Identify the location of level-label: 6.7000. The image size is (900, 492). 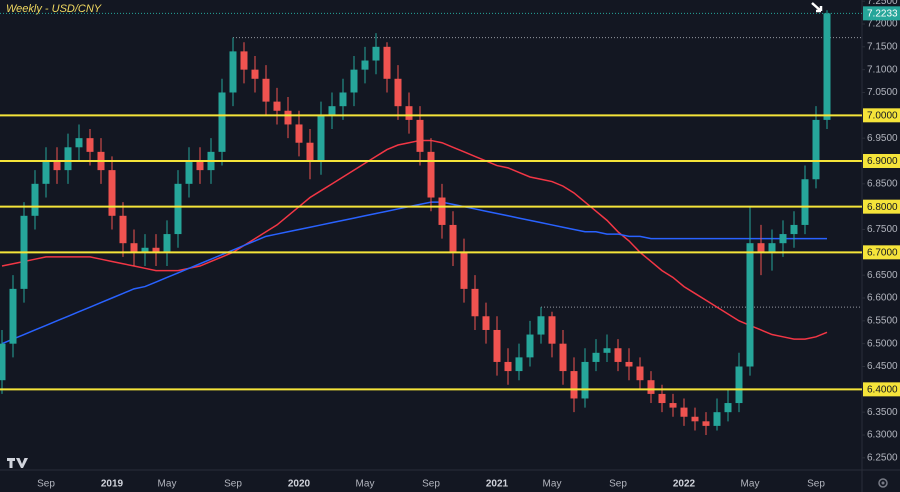
(882, 252).